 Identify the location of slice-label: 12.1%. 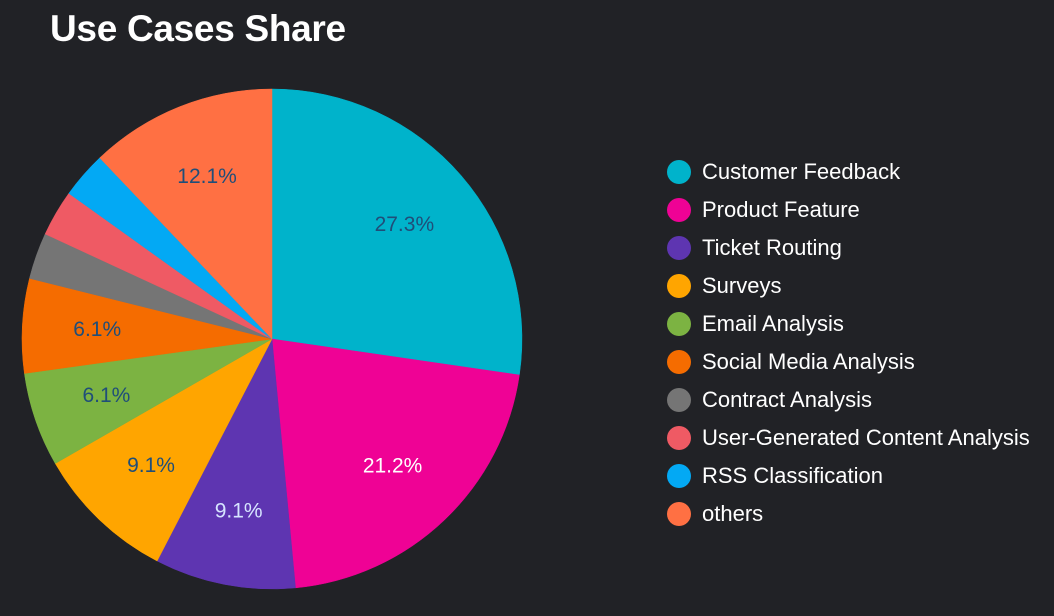
(207, 176).